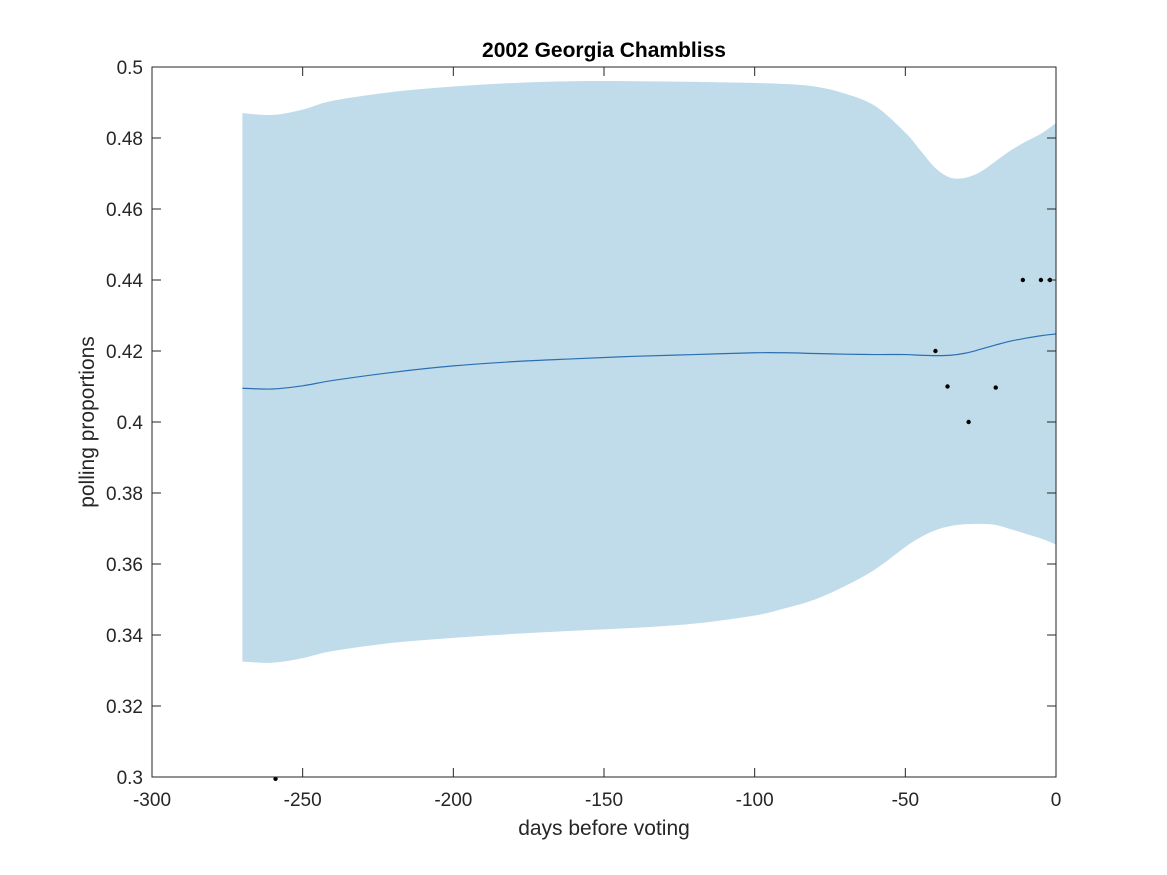  What do you see at coordinates (87, 422) in the screenshot?
I see `y-axis-label: polling proportions` at bounding box center [87, 422].